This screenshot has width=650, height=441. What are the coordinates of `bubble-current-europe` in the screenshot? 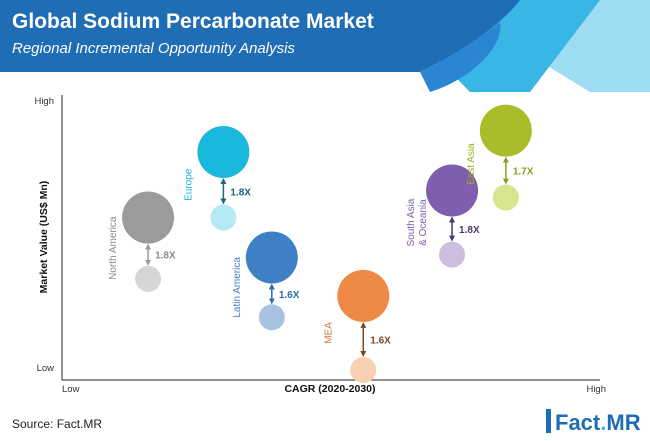 It's located at (223, 217).